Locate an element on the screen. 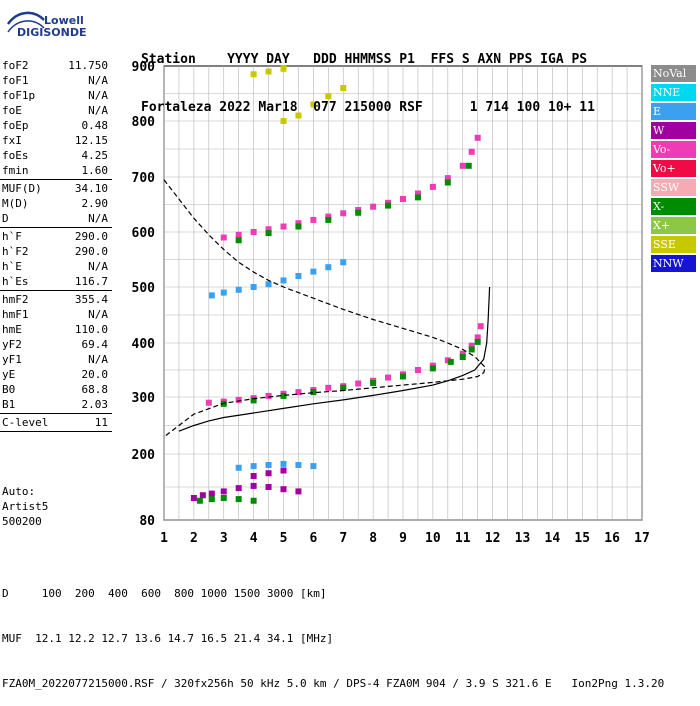  param-name: yF2 is located at coordinates (12, 344).